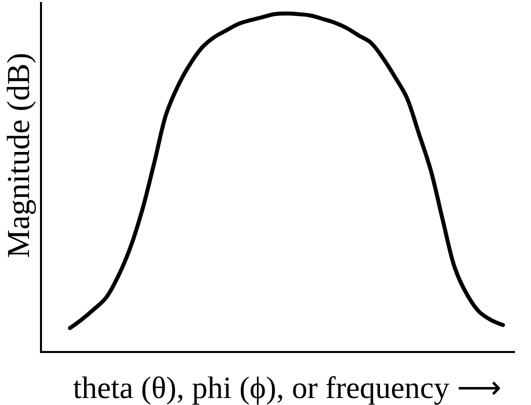 The height and width of the screenshot is (405, 531). What do you see at coordinates (18, 155) in the screenshot?
I see `y-axis-title: Magnitude (dB)` at bounding box center [18, 155].